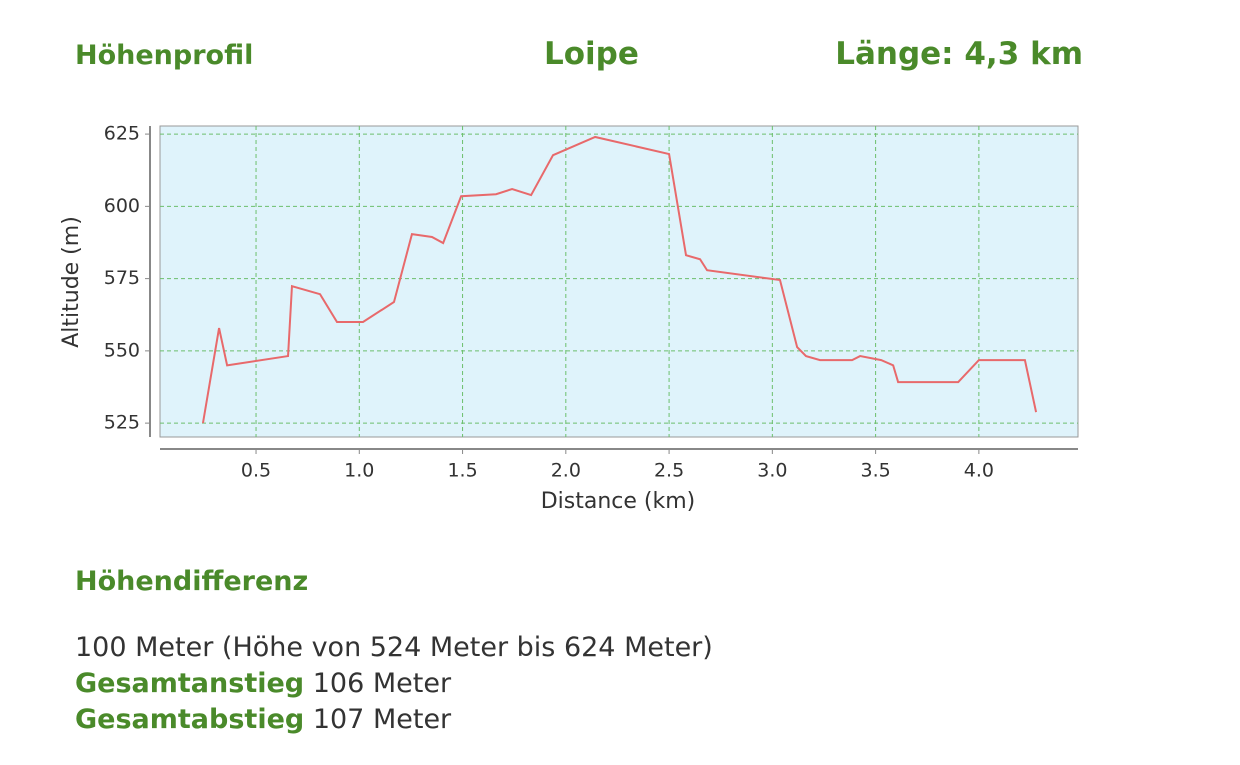 This screenshot has width=1240, height=765. I want to click on descent: Gesamtabstieg 107 Meter, so click(263, 719).